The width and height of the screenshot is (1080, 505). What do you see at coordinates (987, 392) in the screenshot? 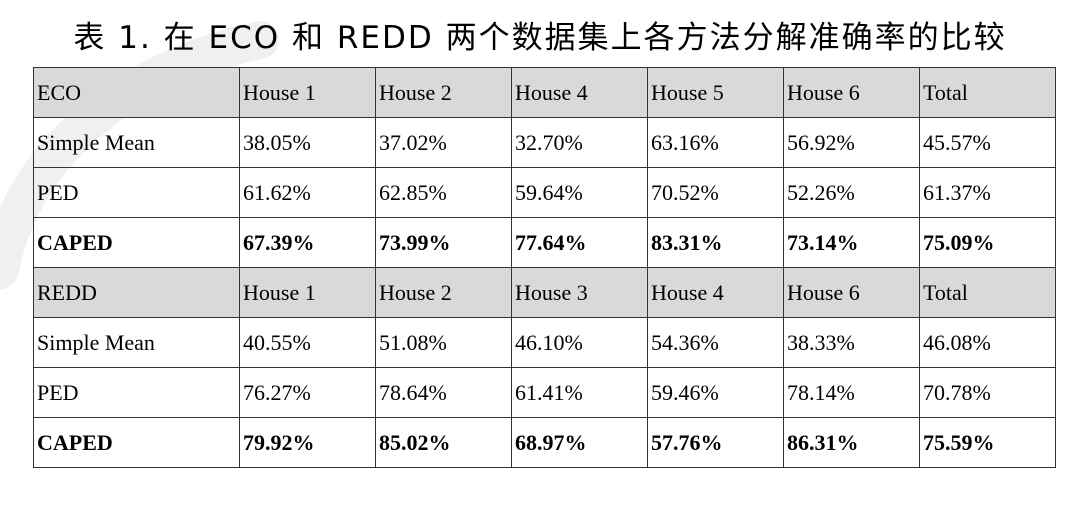
I see `table-cell: 70.78%` at bounding box center [987, 392].